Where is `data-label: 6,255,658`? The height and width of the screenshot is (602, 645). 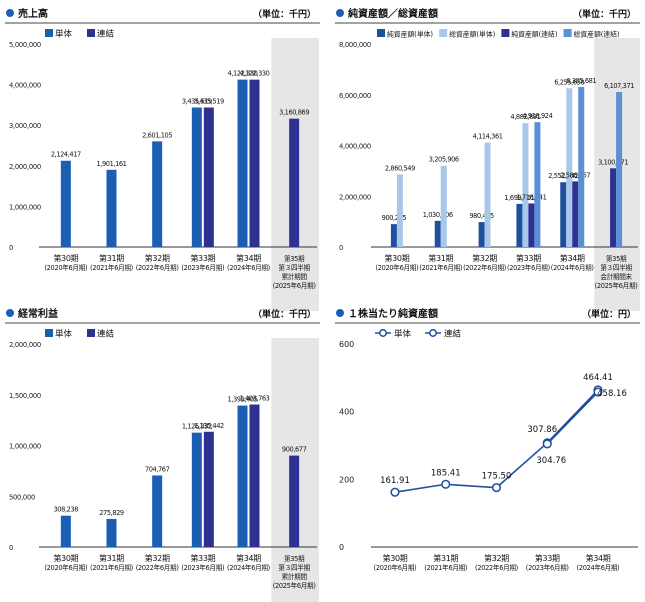 data-label: 6,255,658 is located at coordinates (569, 82).